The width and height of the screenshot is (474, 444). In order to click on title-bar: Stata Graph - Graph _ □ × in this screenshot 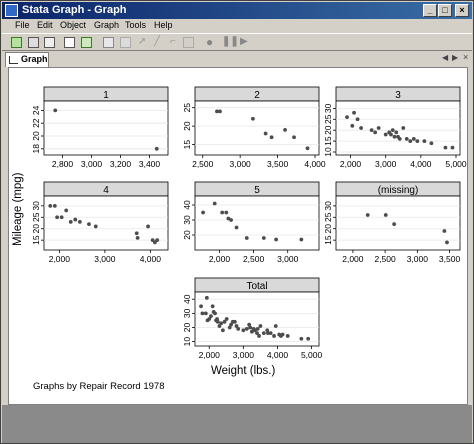, I will do `click(237, 10)`.